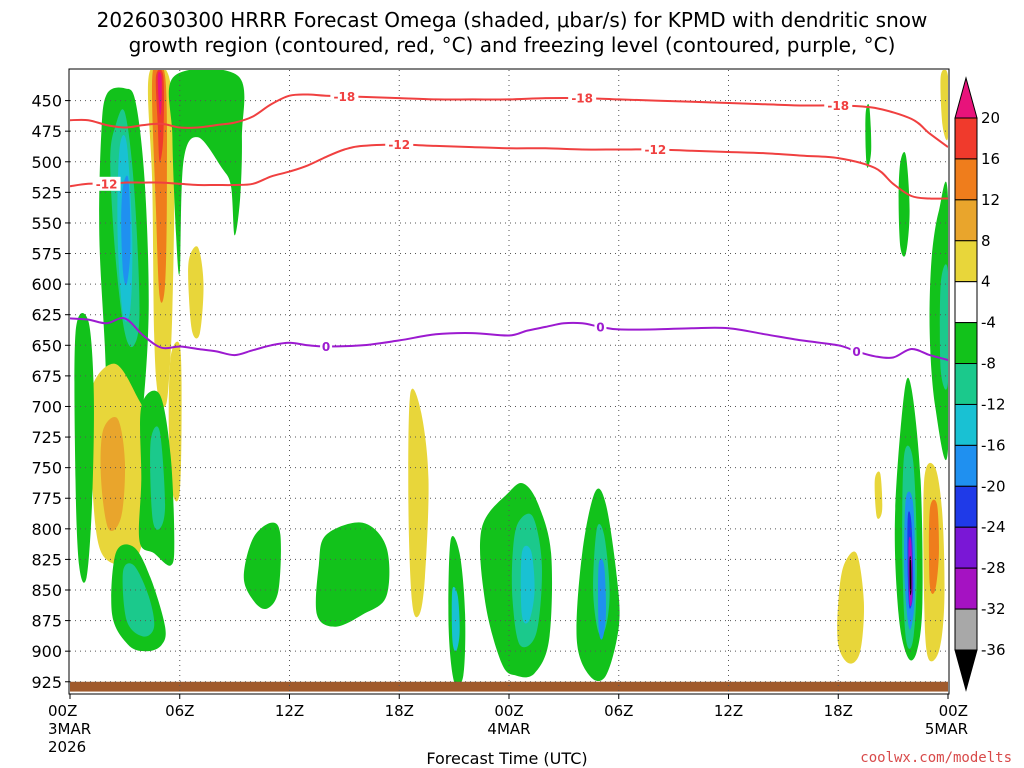  What do you see at coordinates (418, 503) in the screenshot?
I see `omega-region-yellow-19z` at bounding box center [418, 503].